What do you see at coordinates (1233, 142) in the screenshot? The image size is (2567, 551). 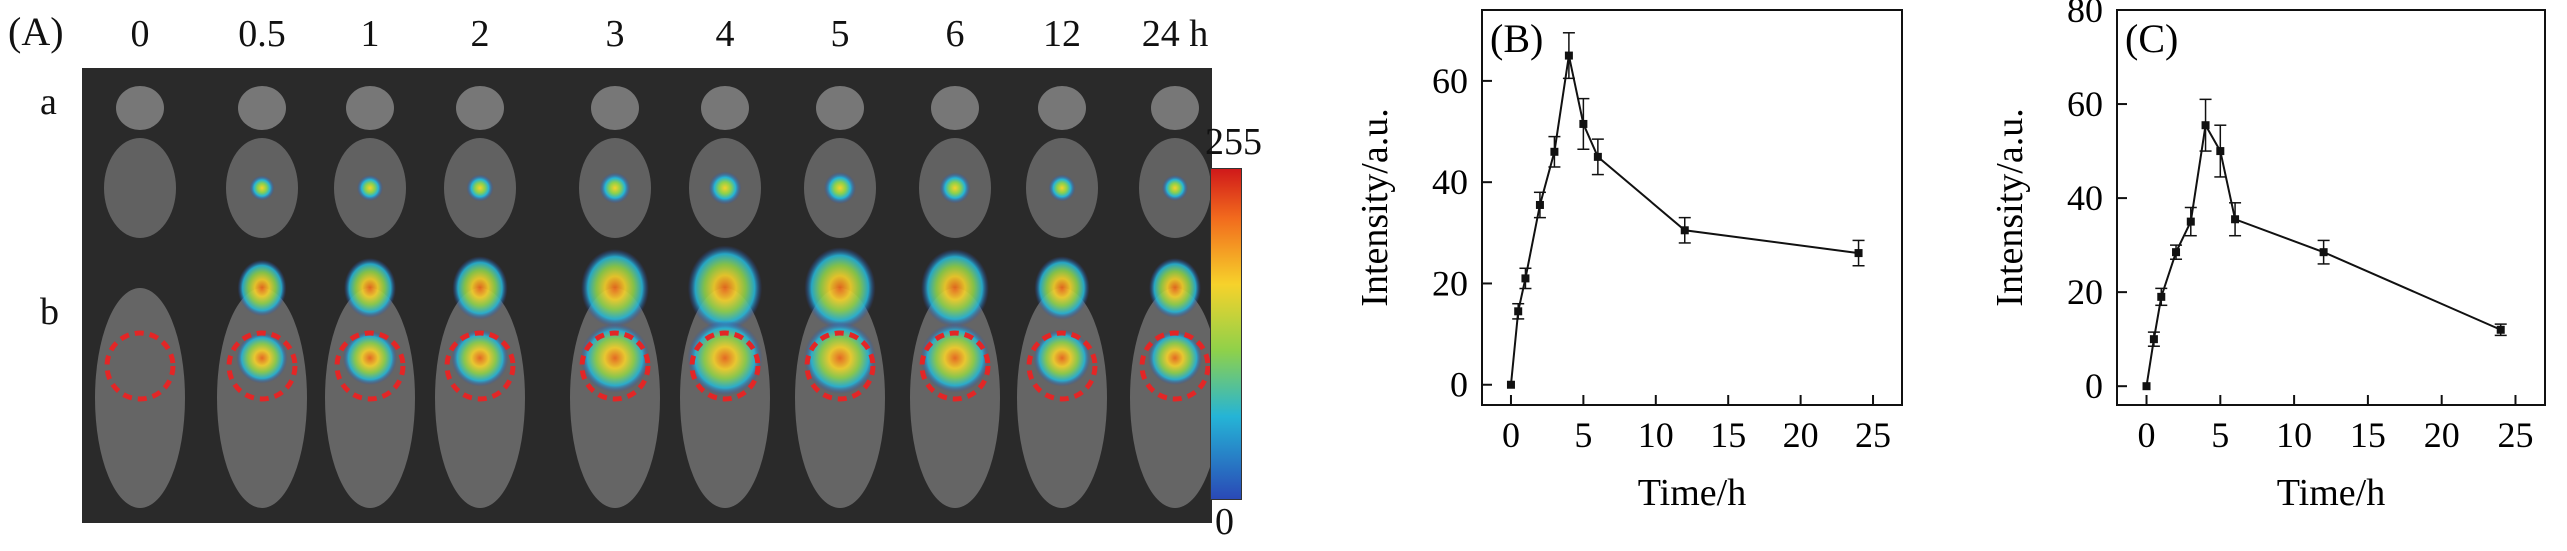 I see `colorbar-max-label: 255` at bounding box center [1233, 142].